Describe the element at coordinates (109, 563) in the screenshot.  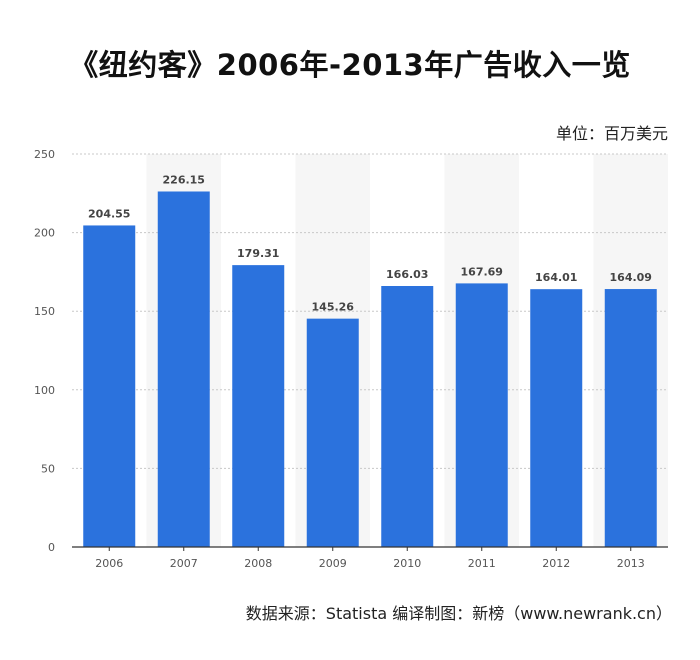
I see `x-tick-label: 2006` at that location.